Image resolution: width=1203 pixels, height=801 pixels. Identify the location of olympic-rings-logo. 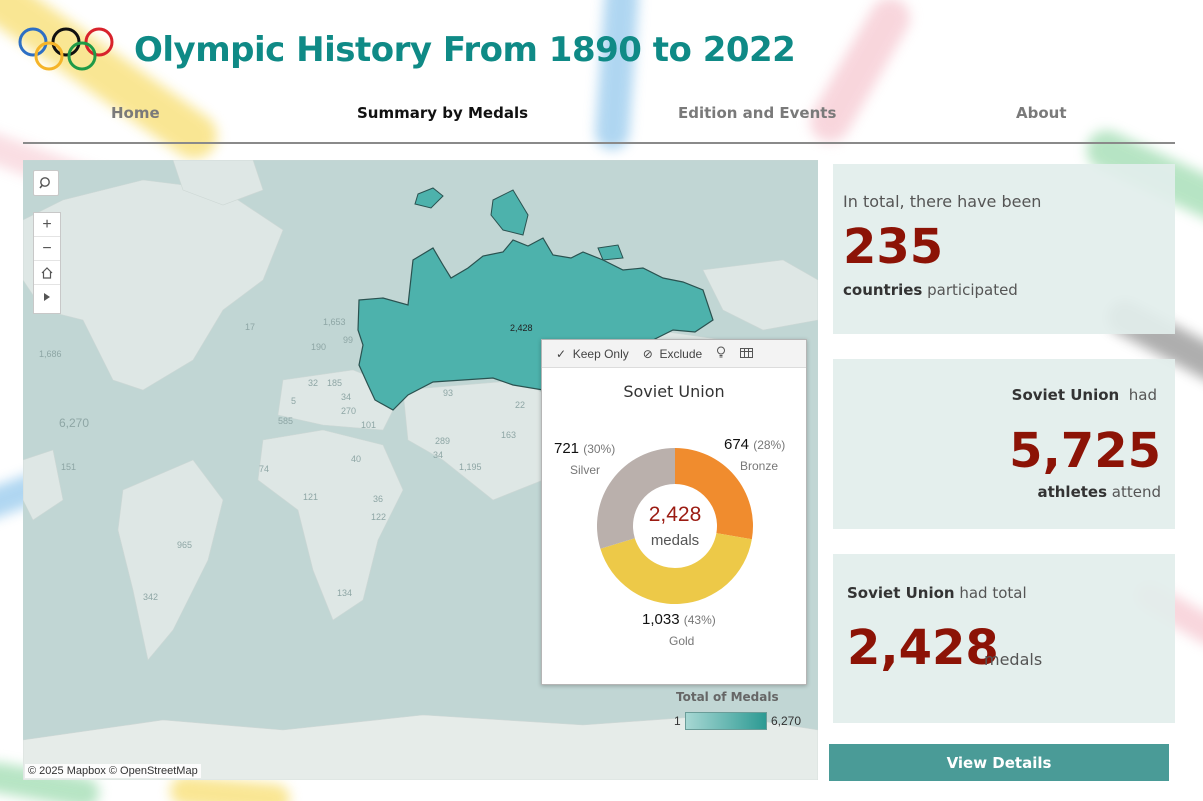
(66, 49).